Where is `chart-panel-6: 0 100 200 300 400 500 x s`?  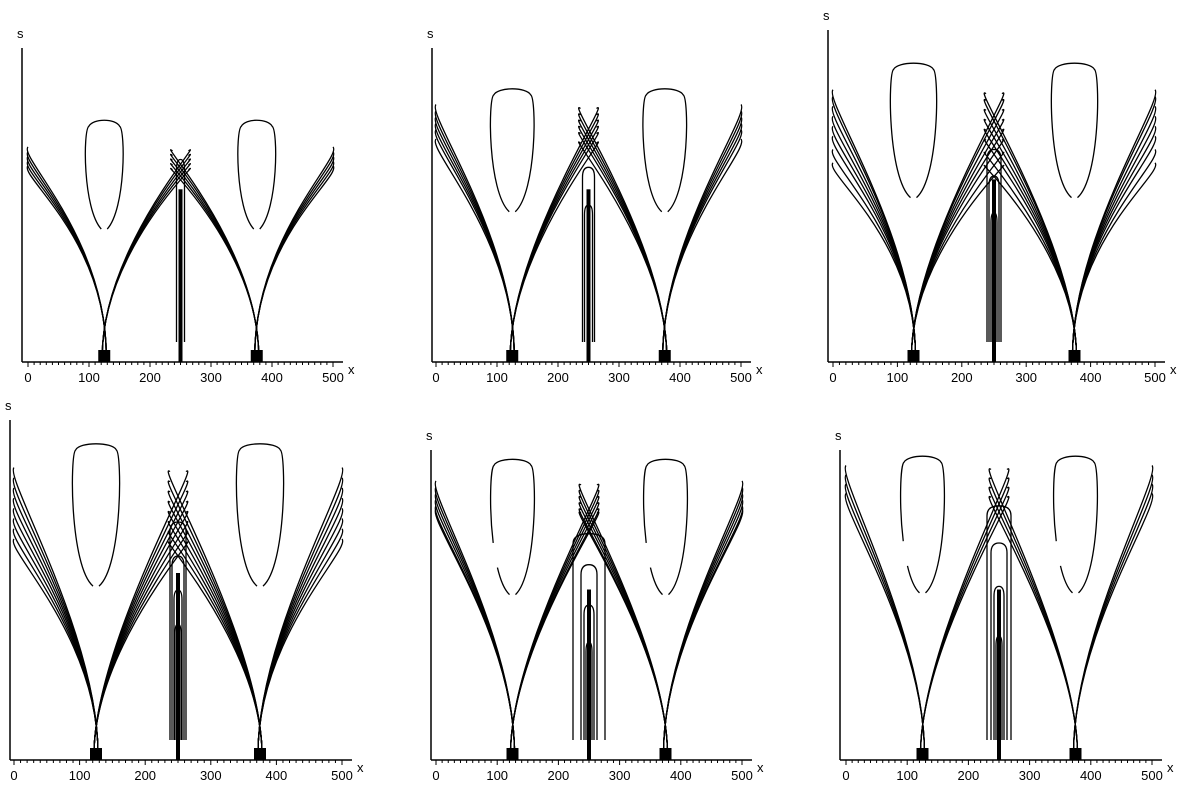
chart-panel-6: 0 100 200 300 400 500 x s is located at coordinates (1004, 605).